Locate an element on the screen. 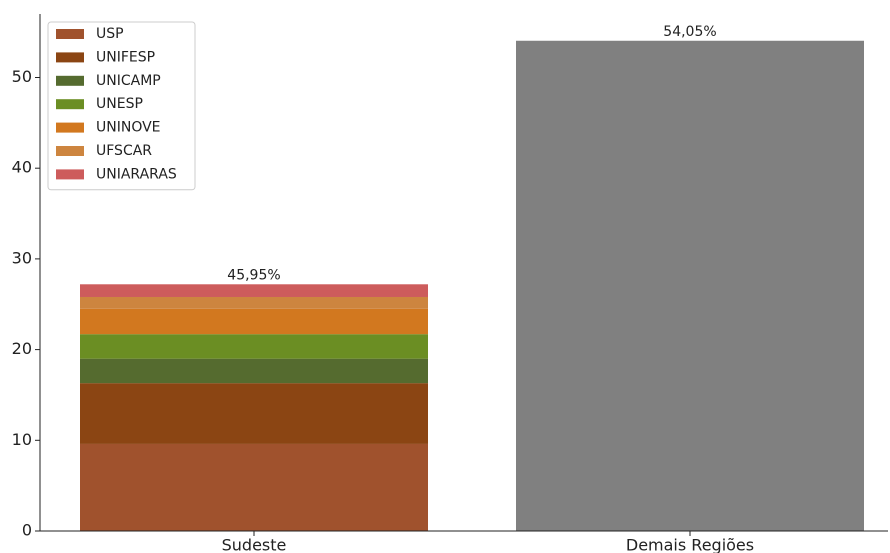  y-tick-label: 20 is located at coordinates (22, 348).